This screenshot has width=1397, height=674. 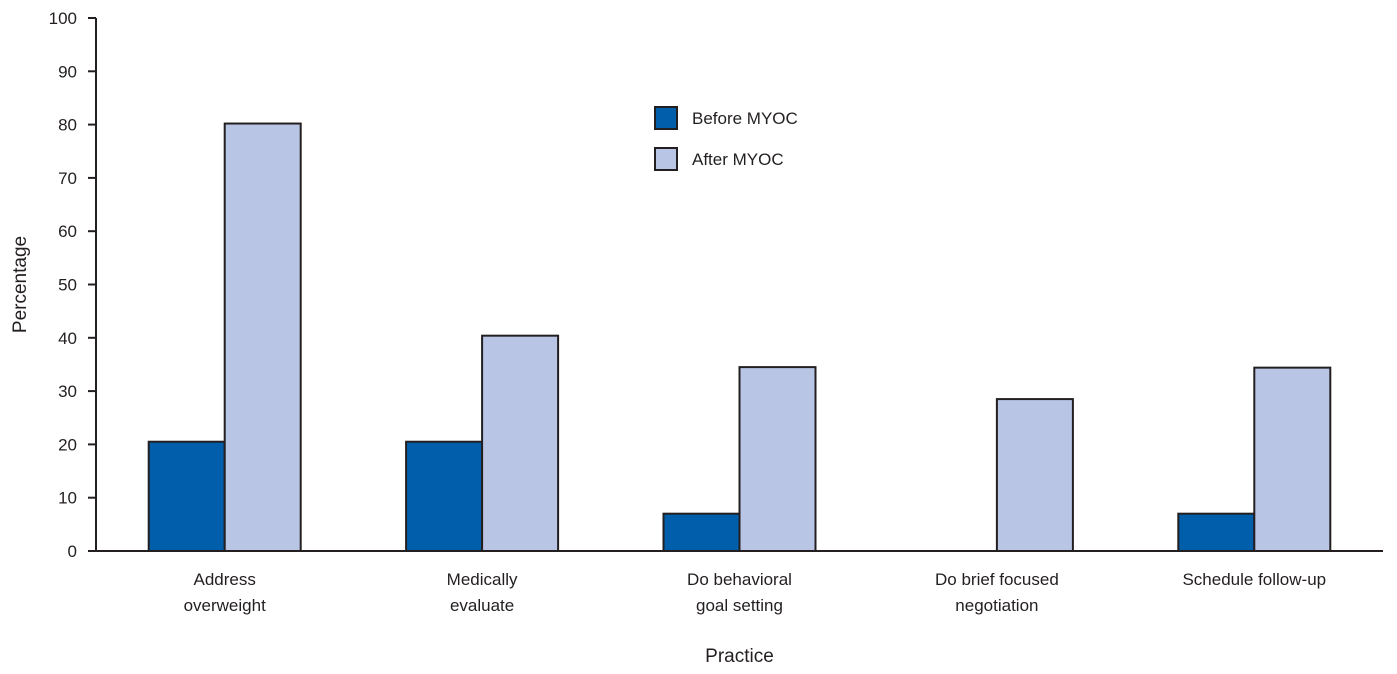 What do you see at coordinates (67, 178) in the screenshot?
I see `y-tick-label: 70` at bounding box center [67, 178].